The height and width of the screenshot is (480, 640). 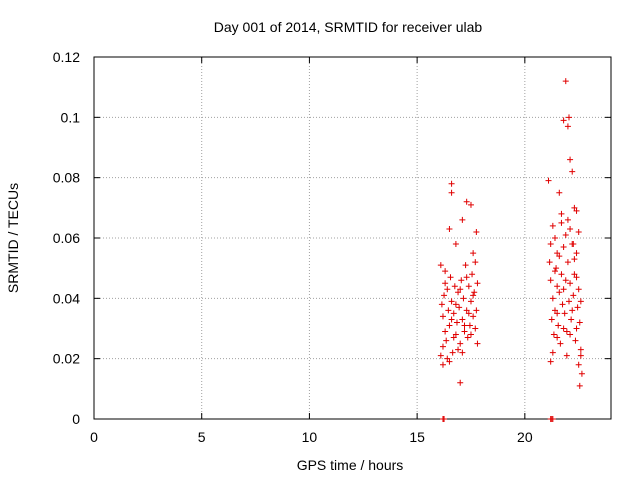 What do you see at coordinates (76, 419) in the screenshot?
I see `y-tick-label: 0` at bounding box center [76, 419].